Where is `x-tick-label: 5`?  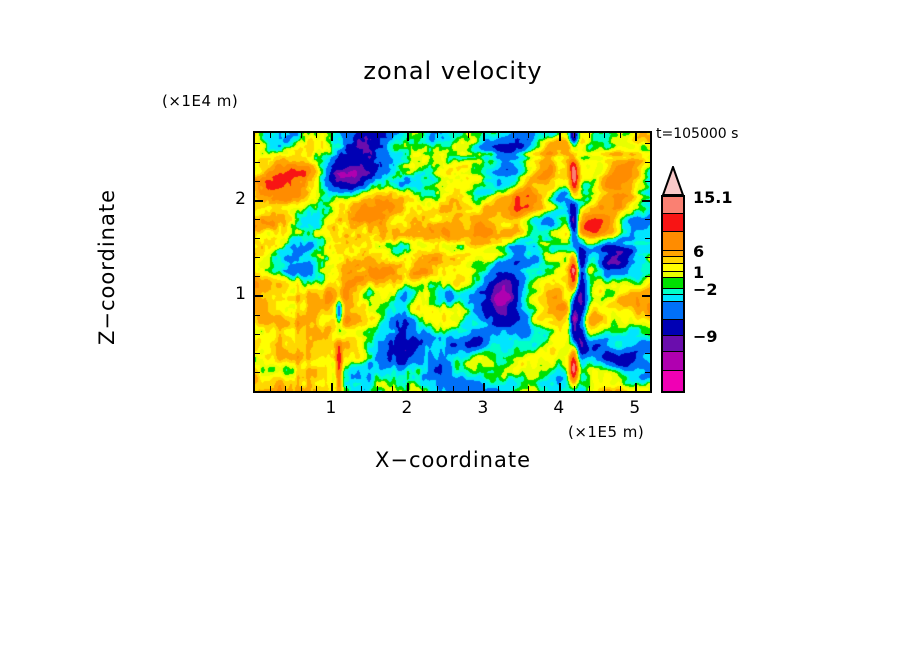 x-tick-label: 5 is located at coordinates (635, 408).